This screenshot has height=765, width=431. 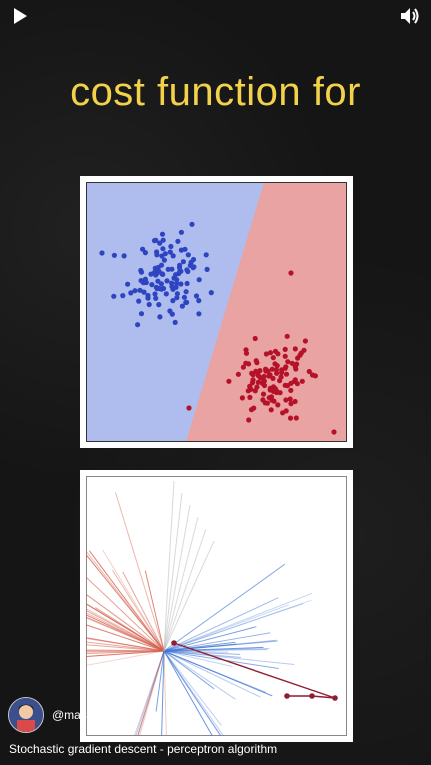 What do you see at coordinates (89, 715) in the screenshot?
I see `channel-handle: @mashaan14` at bounding box center [89, 715].